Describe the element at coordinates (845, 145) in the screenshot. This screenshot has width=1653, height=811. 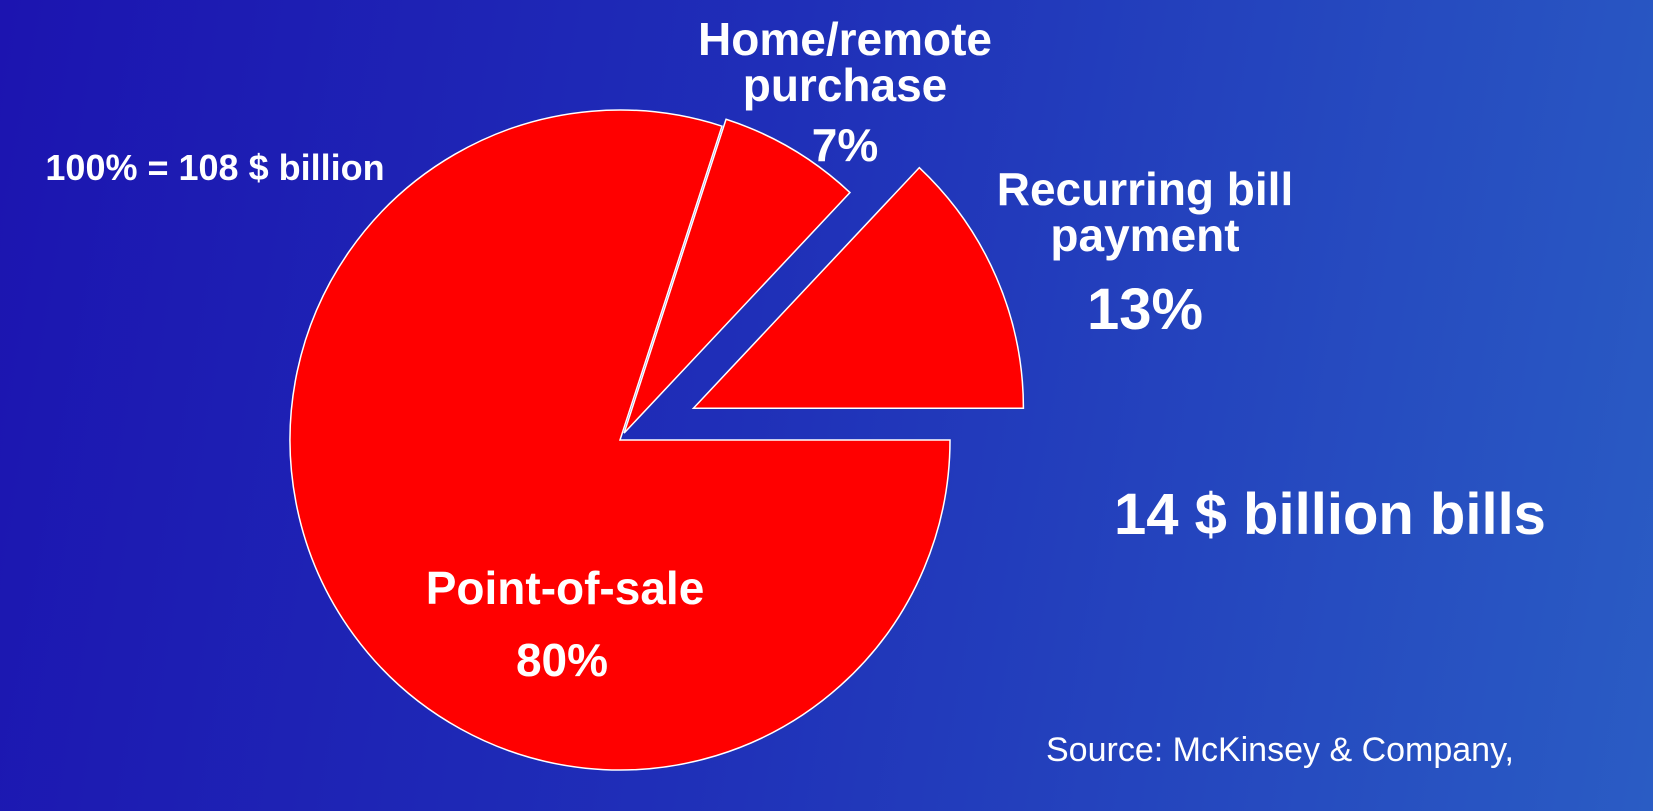
I see `value-label: 7%` at that location.